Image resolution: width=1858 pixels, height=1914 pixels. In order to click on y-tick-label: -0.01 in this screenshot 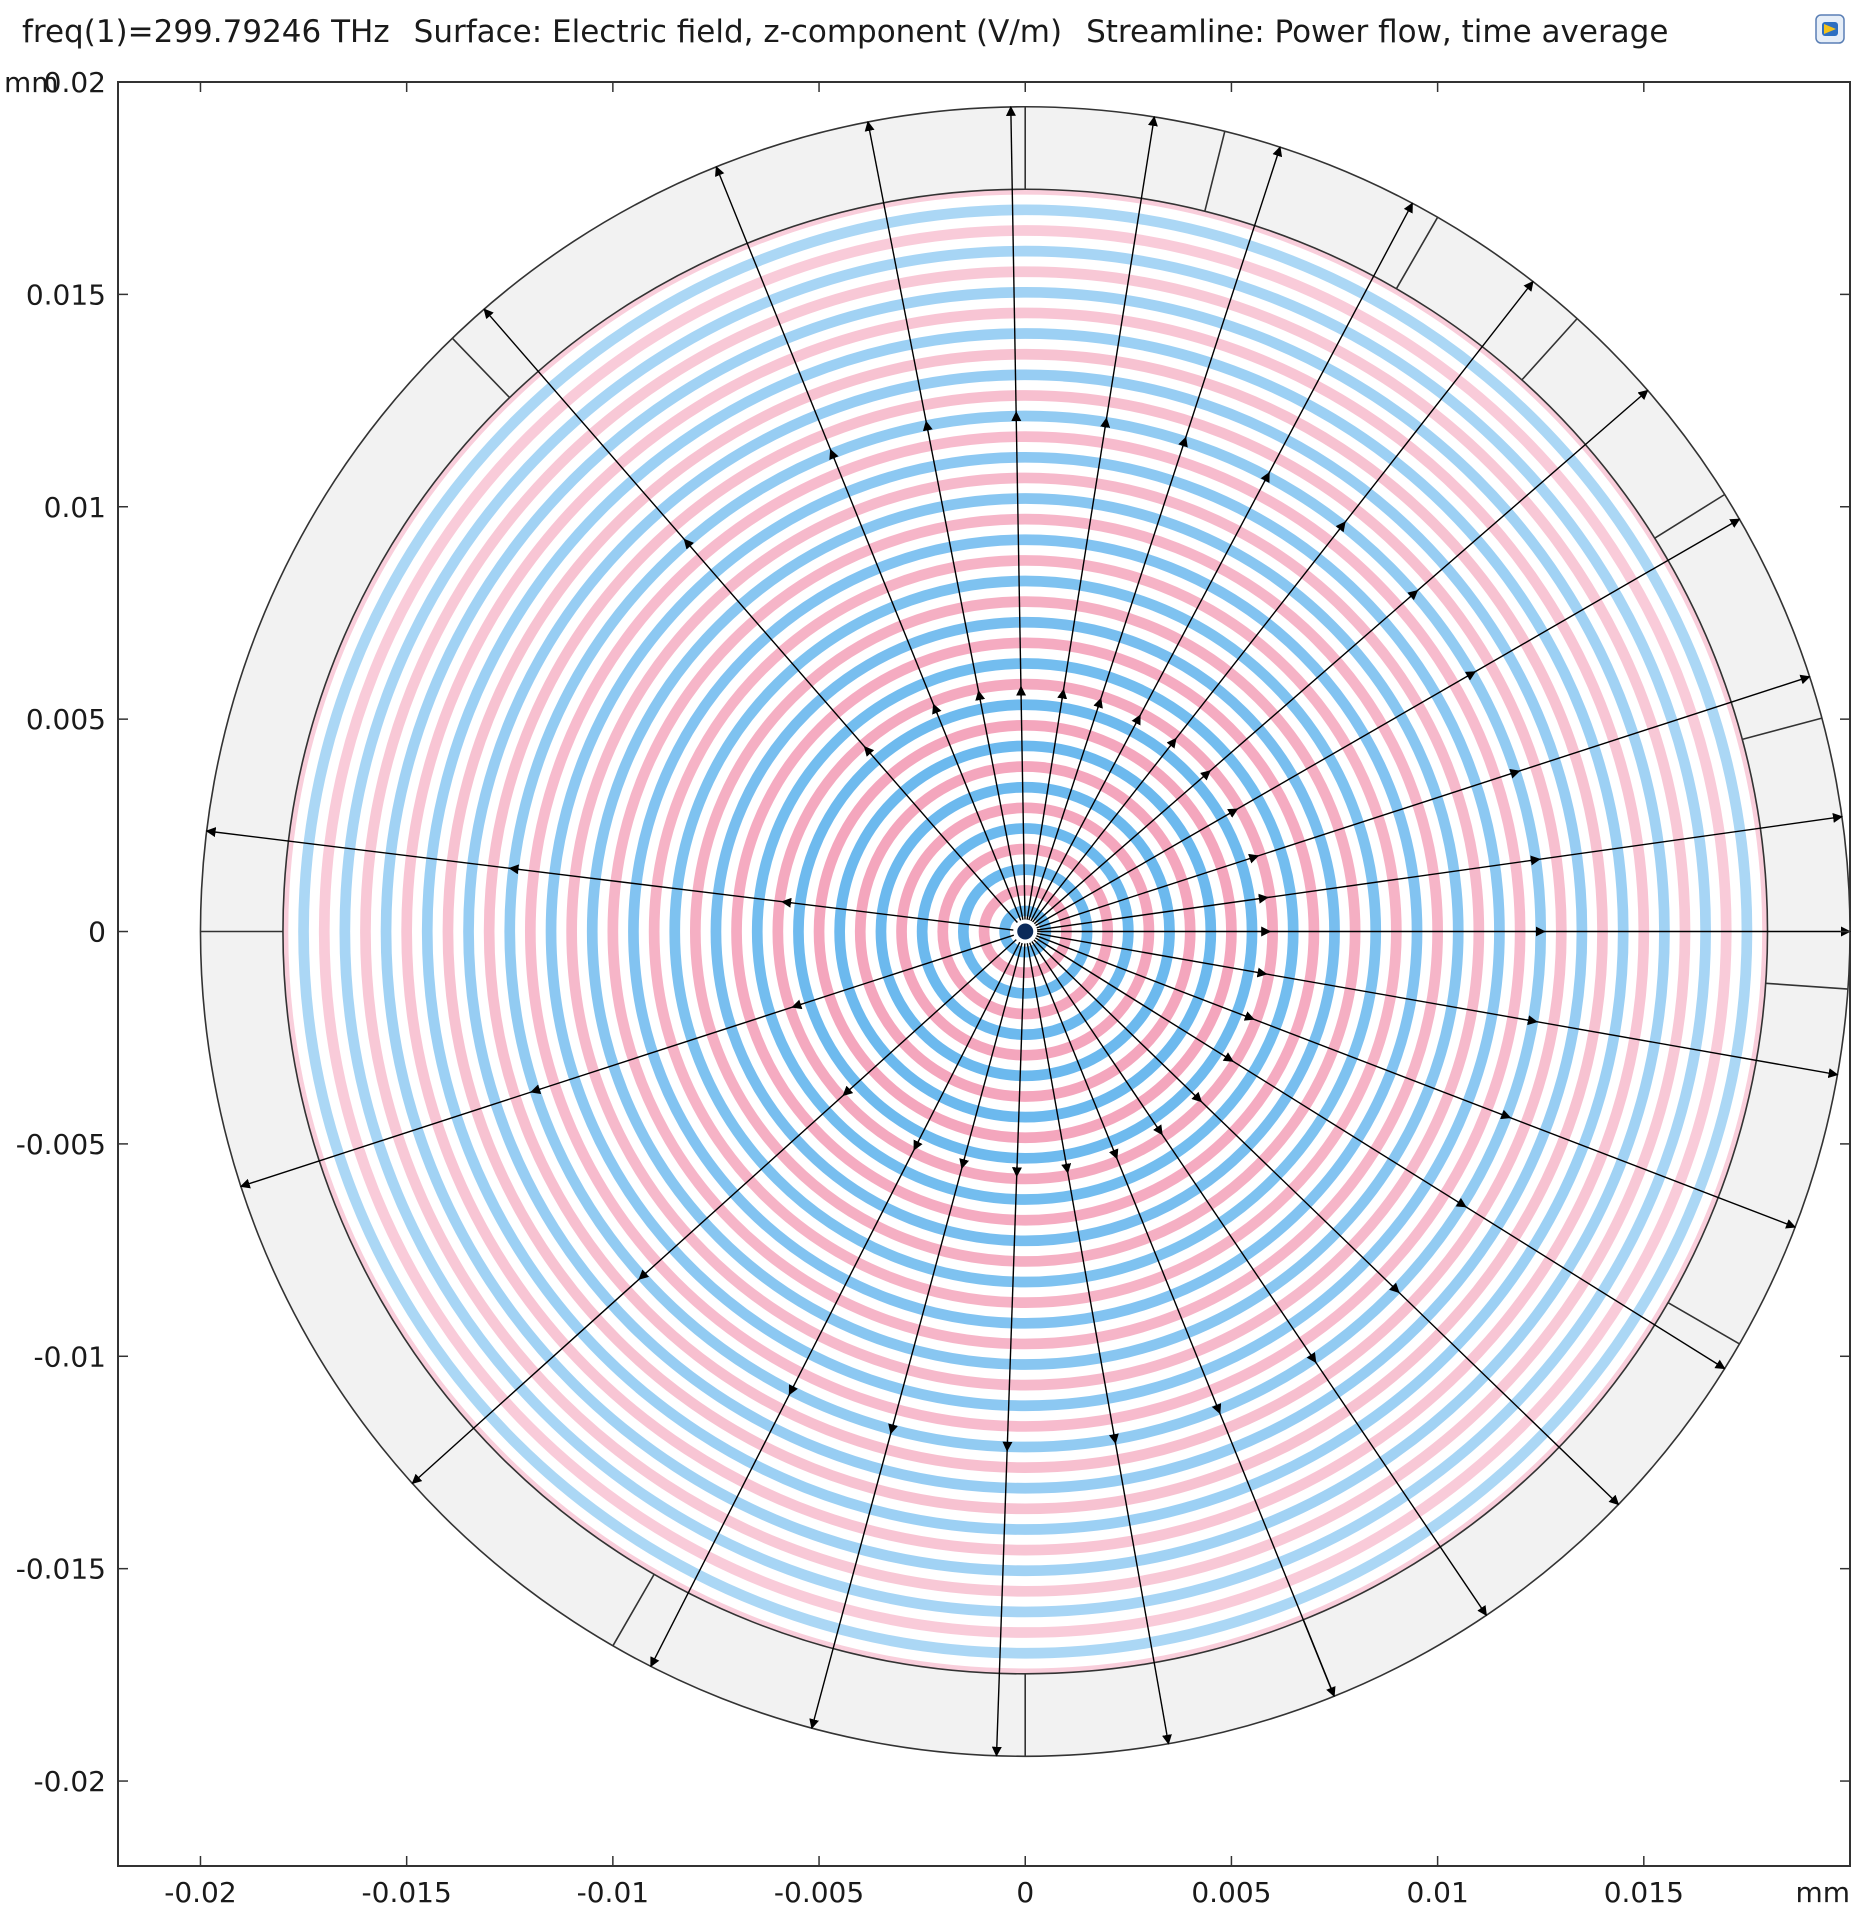, I will do `click(70, 1356)`.